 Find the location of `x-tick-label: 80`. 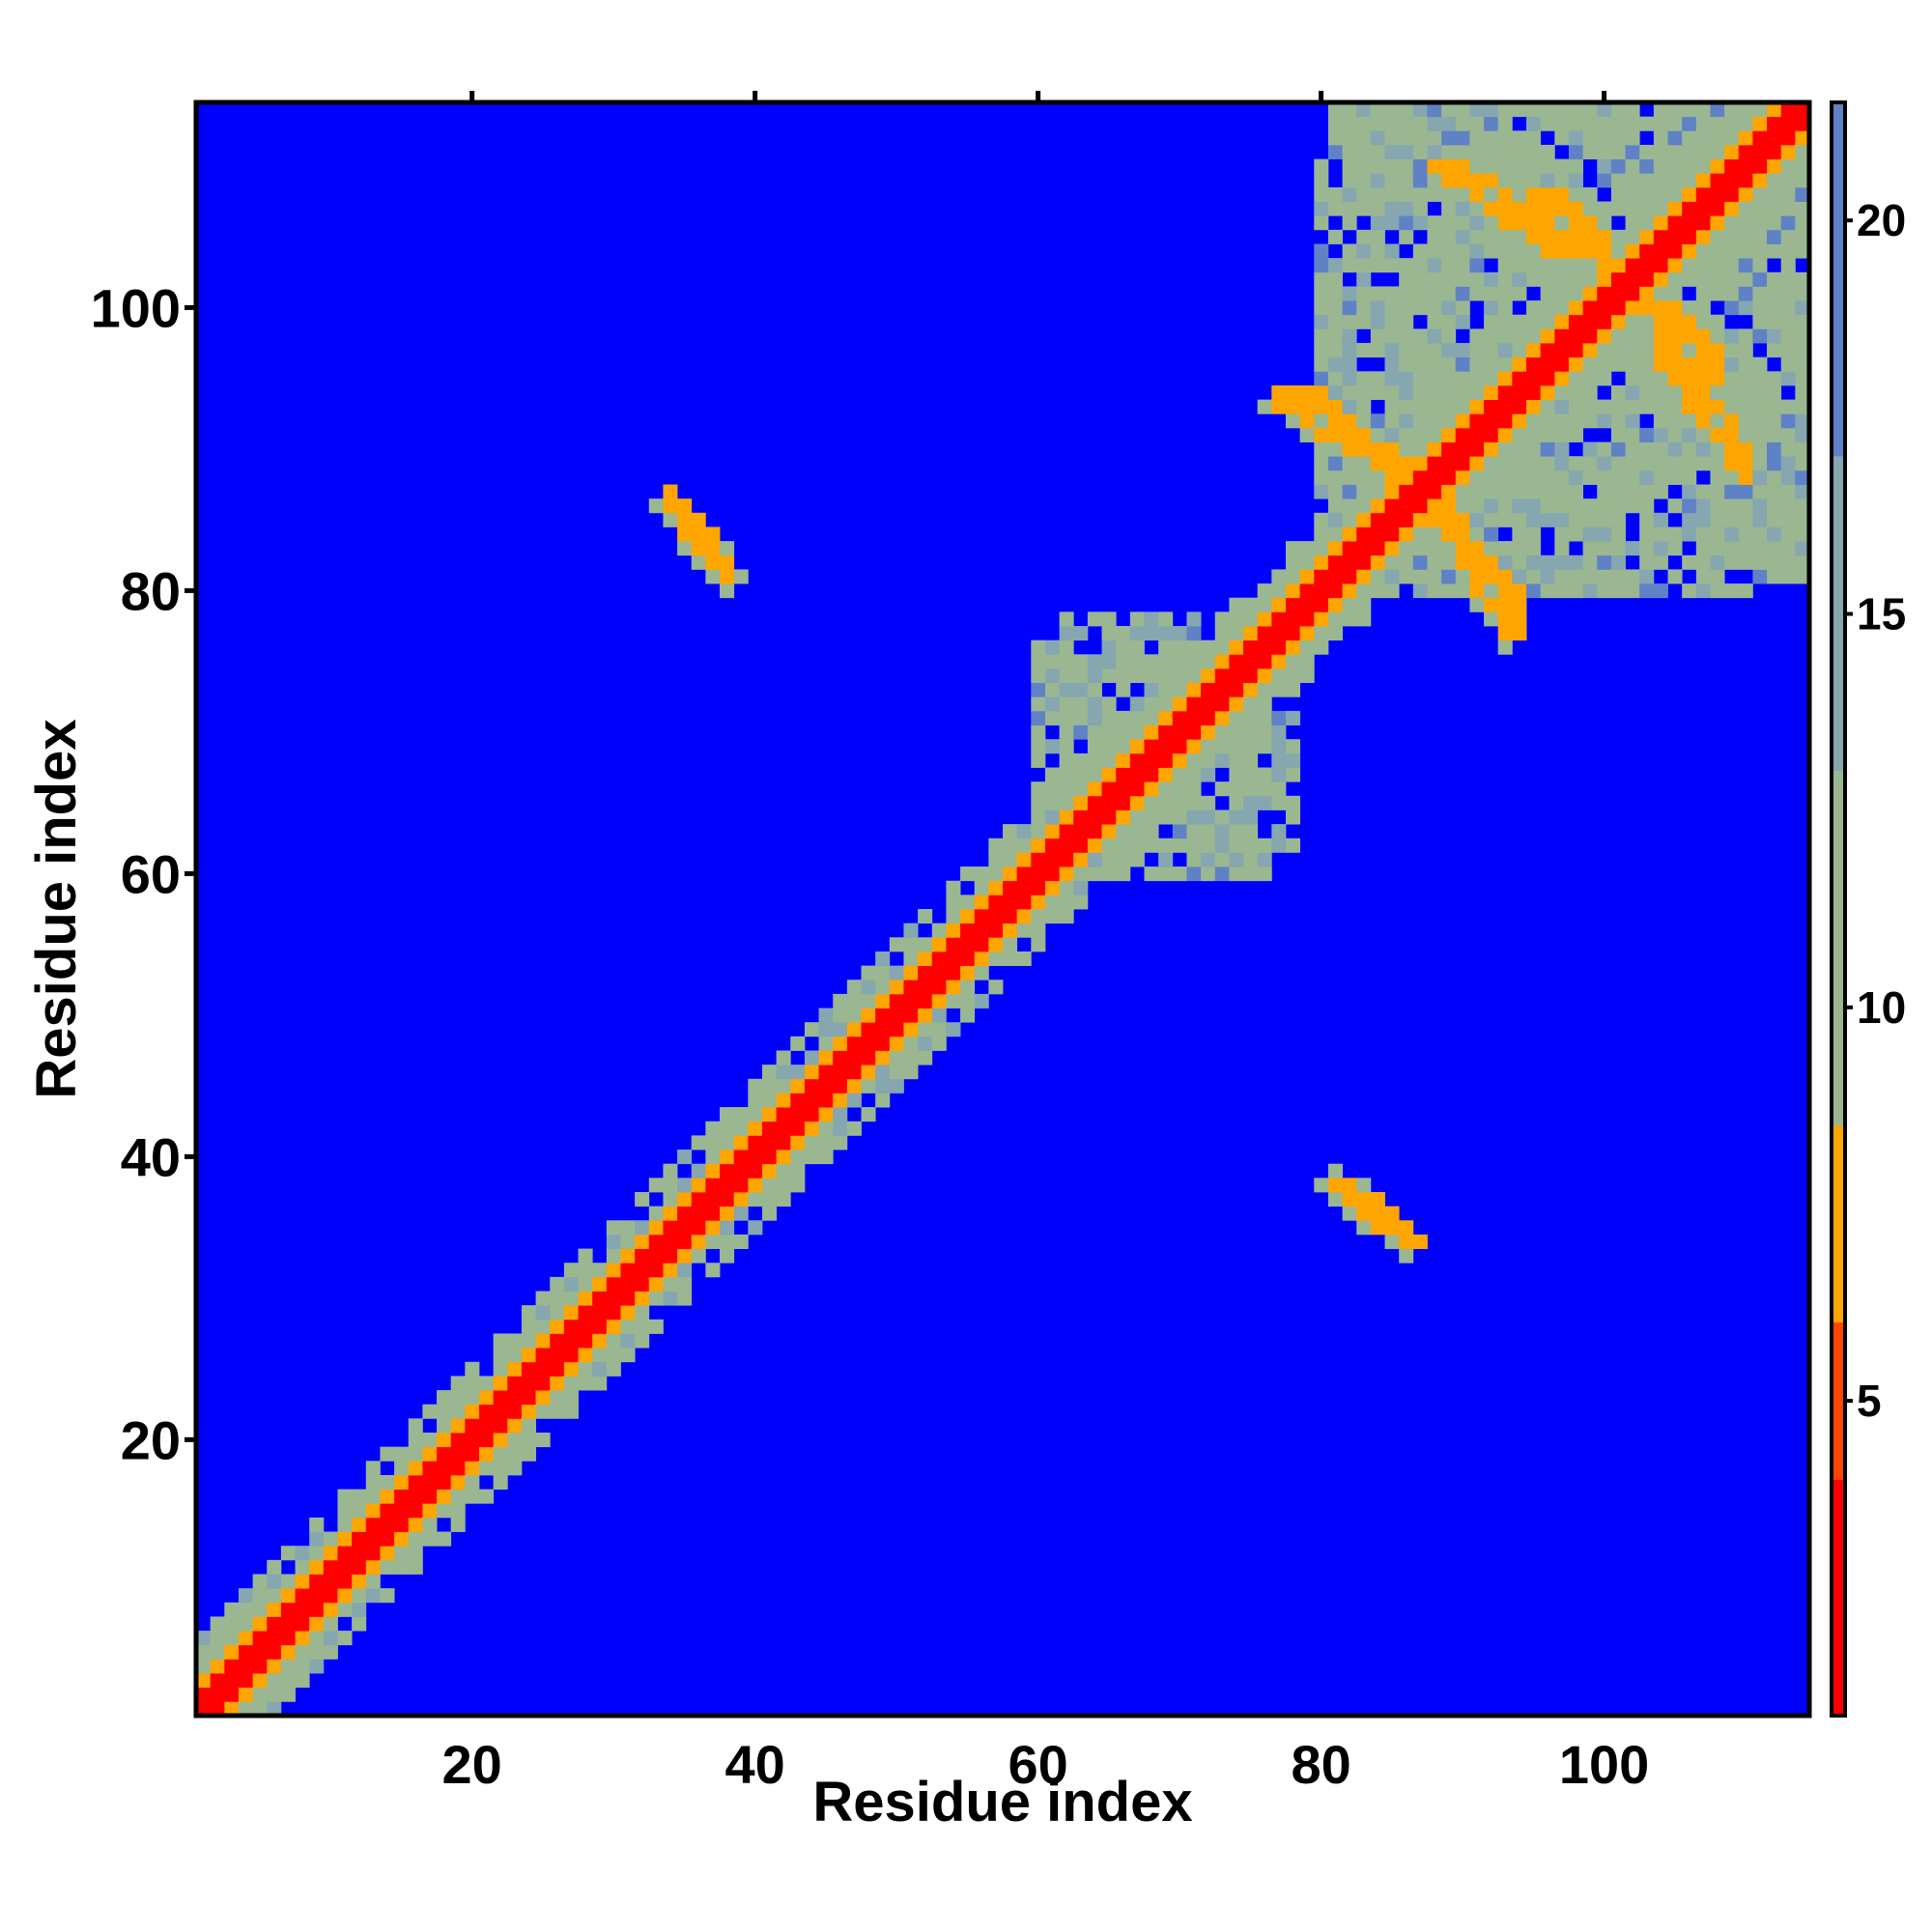

x-tick-label: 80 is located at coordinates (1320, 1764).